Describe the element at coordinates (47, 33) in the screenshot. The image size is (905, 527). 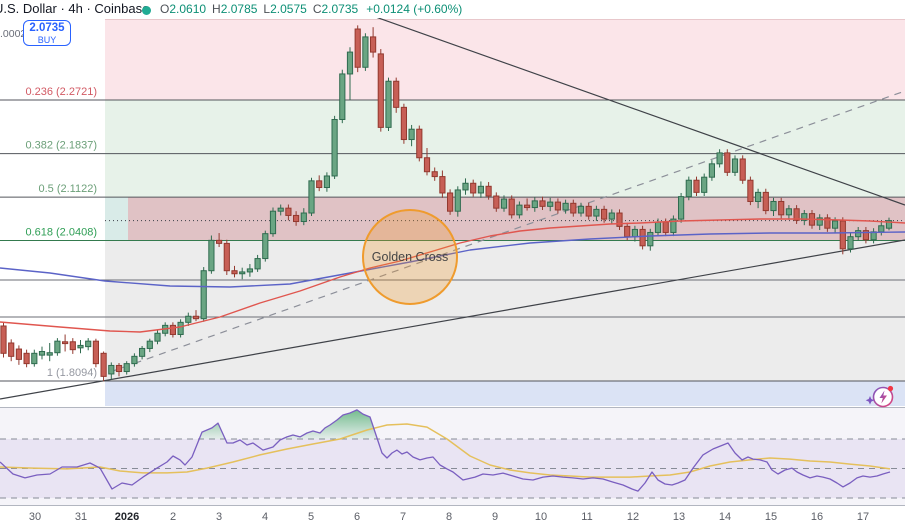
I see `buy-button: 2.0735 BUY` at that location.